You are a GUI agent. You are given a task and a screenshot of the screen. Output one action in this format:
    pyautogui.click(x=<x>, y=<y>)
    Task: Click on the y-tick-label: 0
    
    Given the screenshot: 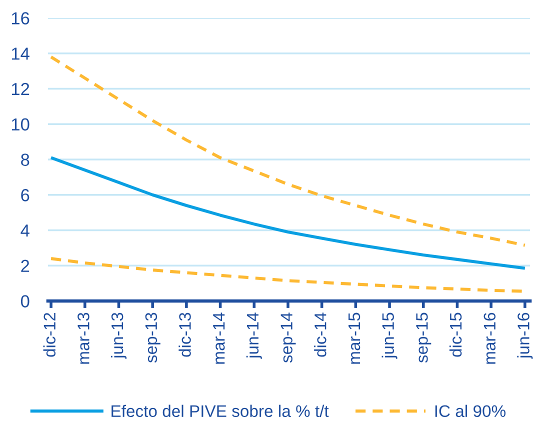 What is the action you would take?
    pyautogui.click(x=25, y=301)
    